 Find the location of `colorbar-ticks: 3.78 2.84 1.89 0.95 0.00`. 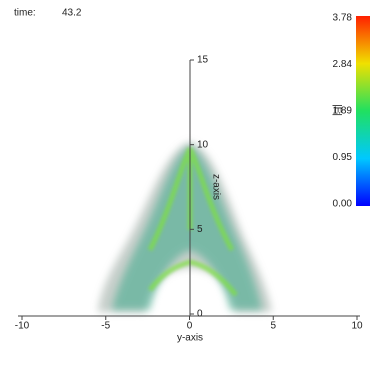

colorbar-ticks: 3.78 2.84 1.89 0.95 0.00 is located at coordinates (343, 111).